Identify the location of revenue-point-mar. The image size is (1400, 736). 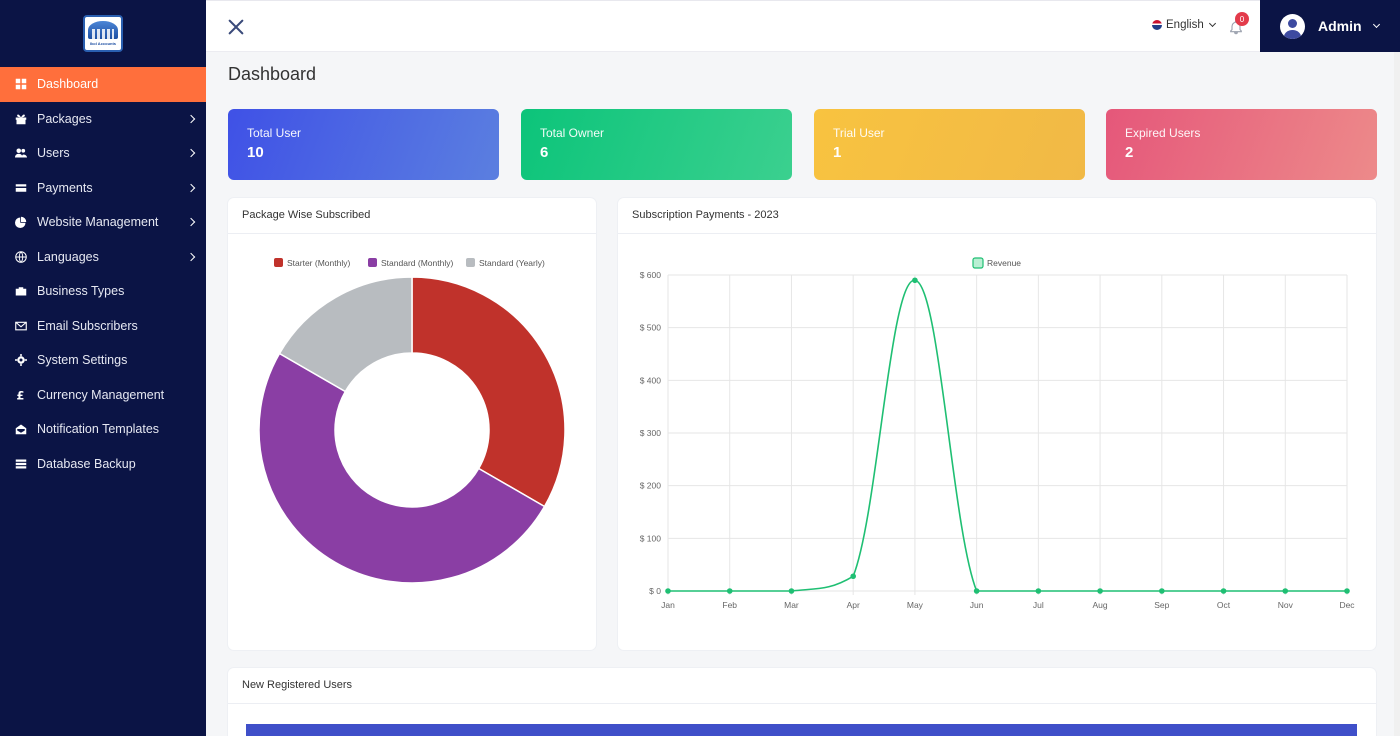
(791, 591).